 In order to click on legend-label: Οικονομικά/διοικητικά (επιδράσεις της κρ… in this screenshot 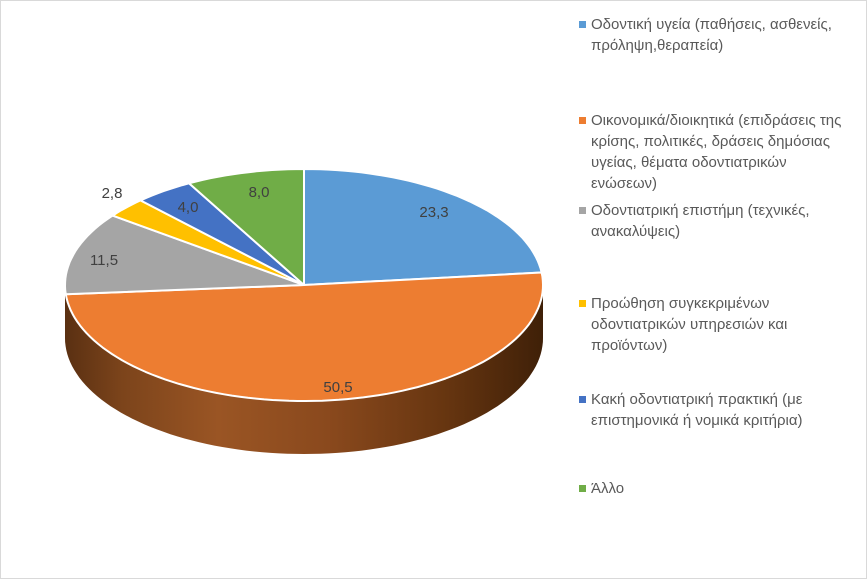, I will do `click(716, 152)`.